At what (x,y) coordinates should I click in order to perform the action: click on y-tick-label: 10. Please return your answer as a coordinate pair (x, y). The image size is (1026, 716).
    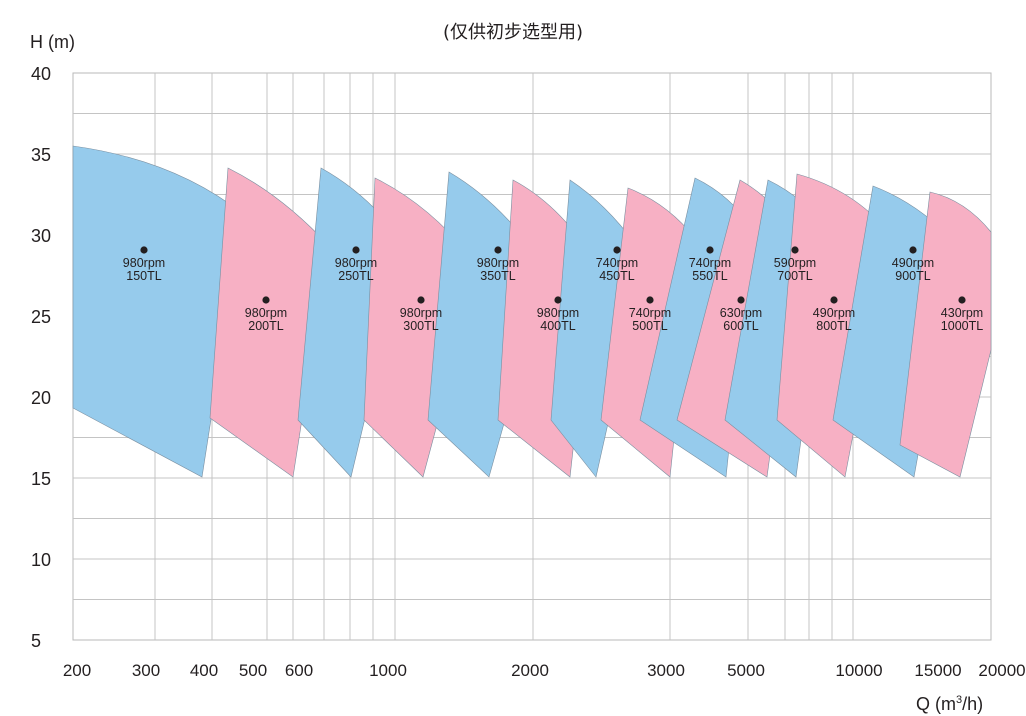
    Looking at the image, I should click on (41, 560).